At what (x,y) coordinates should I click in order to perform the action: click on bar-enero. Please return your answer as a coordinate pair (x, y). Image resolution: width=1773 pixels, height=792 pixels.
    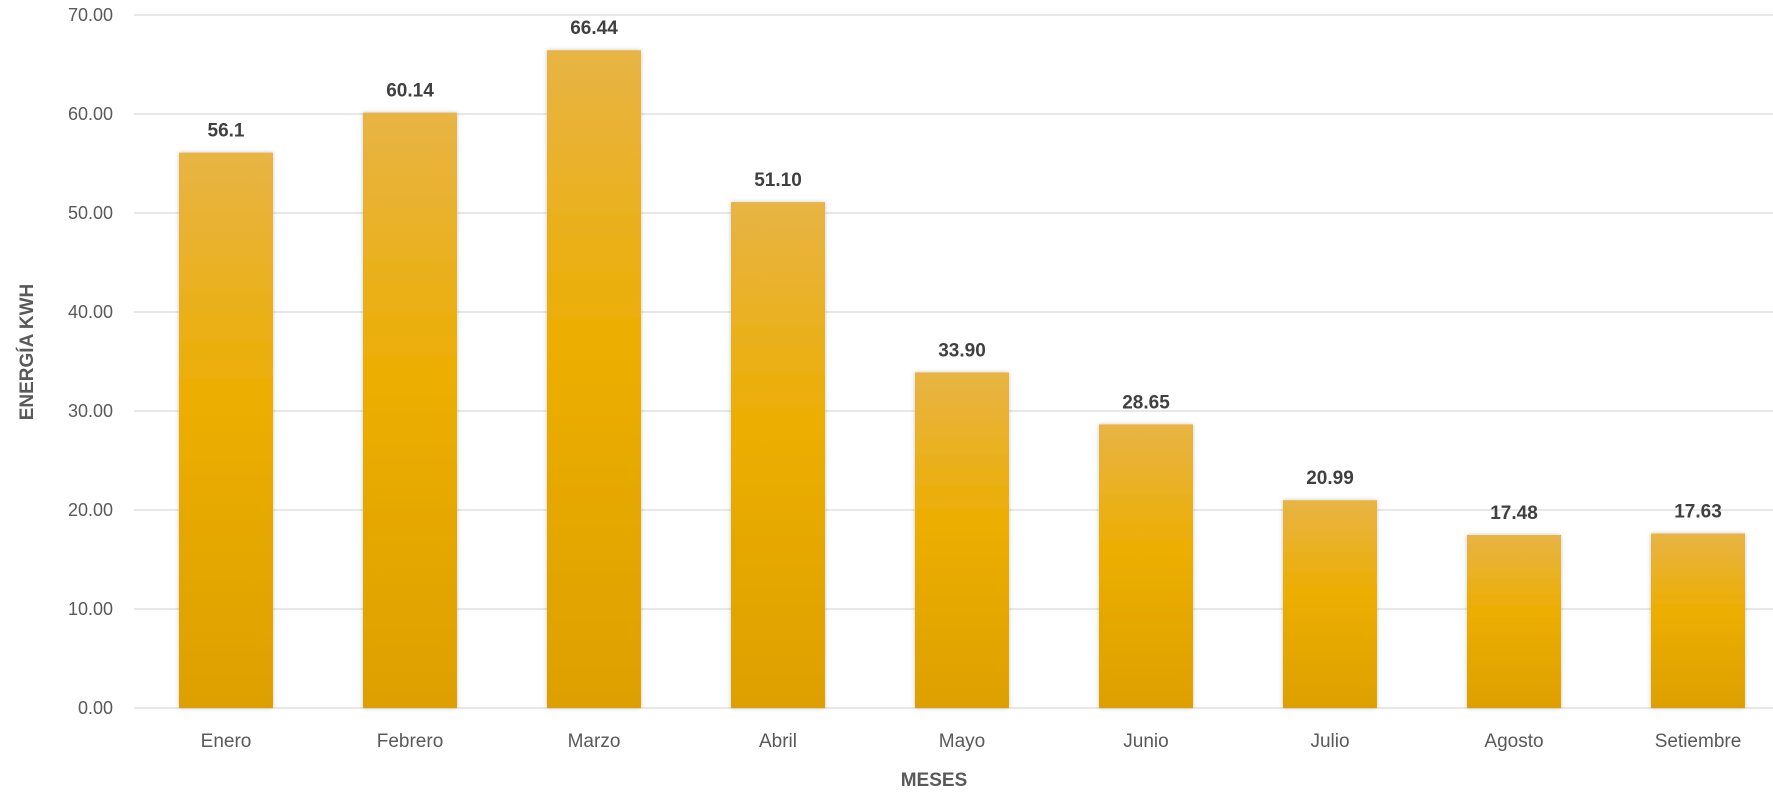
    Looking at the image, I should click on (226, 430).